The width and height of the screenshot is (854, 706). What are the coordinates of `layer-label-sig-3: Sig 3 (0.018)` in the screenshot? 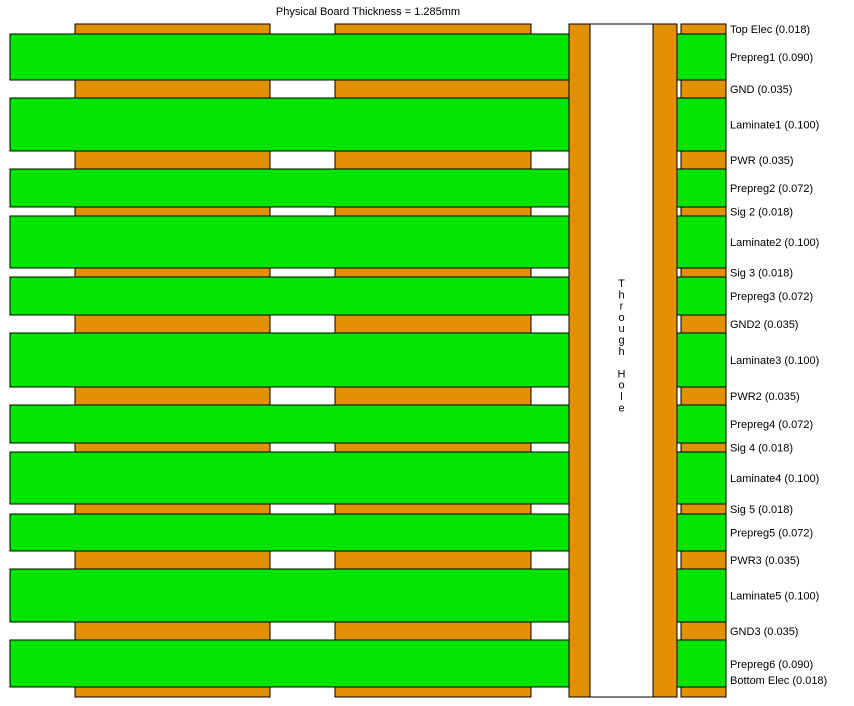 It's located at (761, 274).